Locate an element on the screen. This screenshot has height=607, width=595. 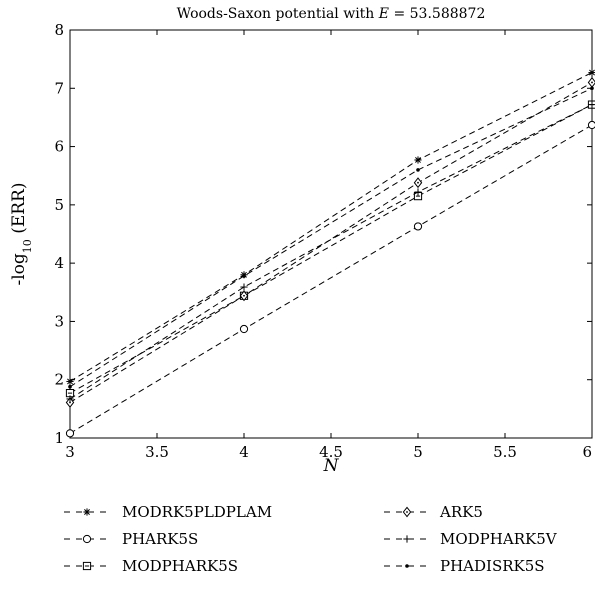
legend-label: ARK5 is located at coordinates (461, 512).